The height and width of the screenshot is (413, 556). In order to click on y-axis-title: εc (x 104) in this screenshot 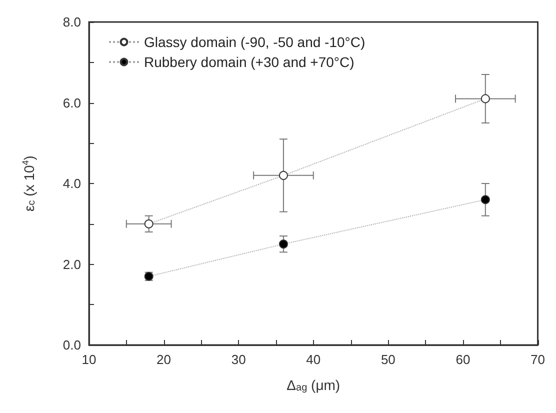, I will do `click(29, 184)`.